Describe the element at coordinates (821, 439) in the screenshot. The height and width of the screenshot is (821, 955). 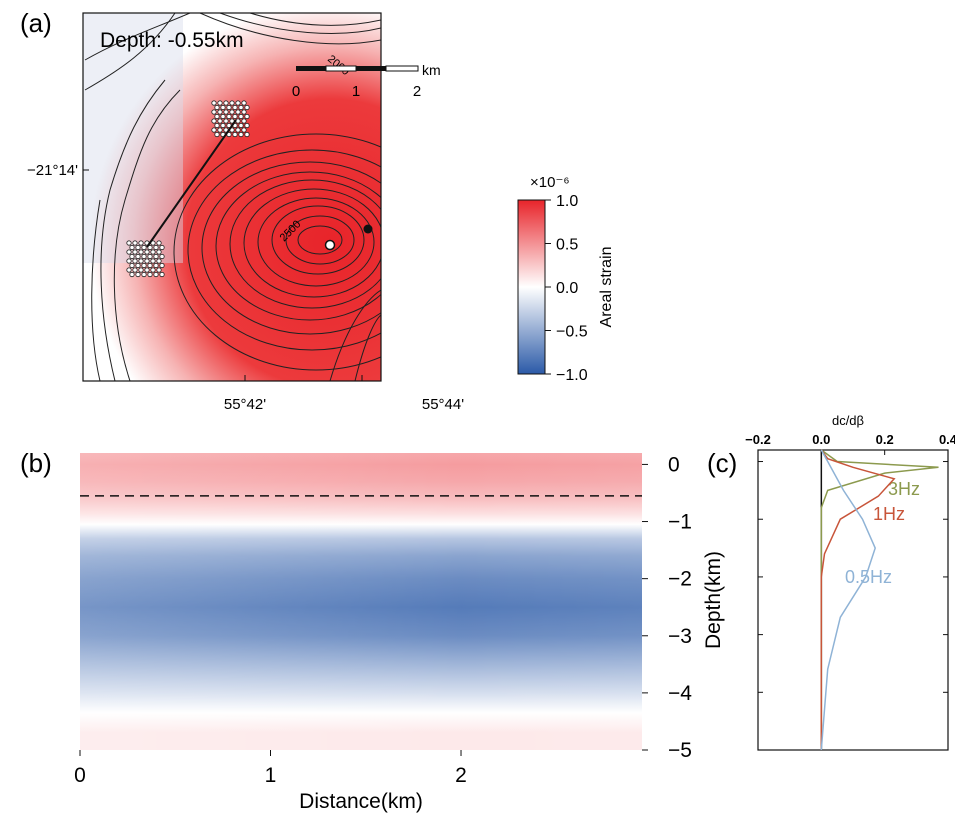
I see `sensitivity-x-tick-label: 0.0` at that location.